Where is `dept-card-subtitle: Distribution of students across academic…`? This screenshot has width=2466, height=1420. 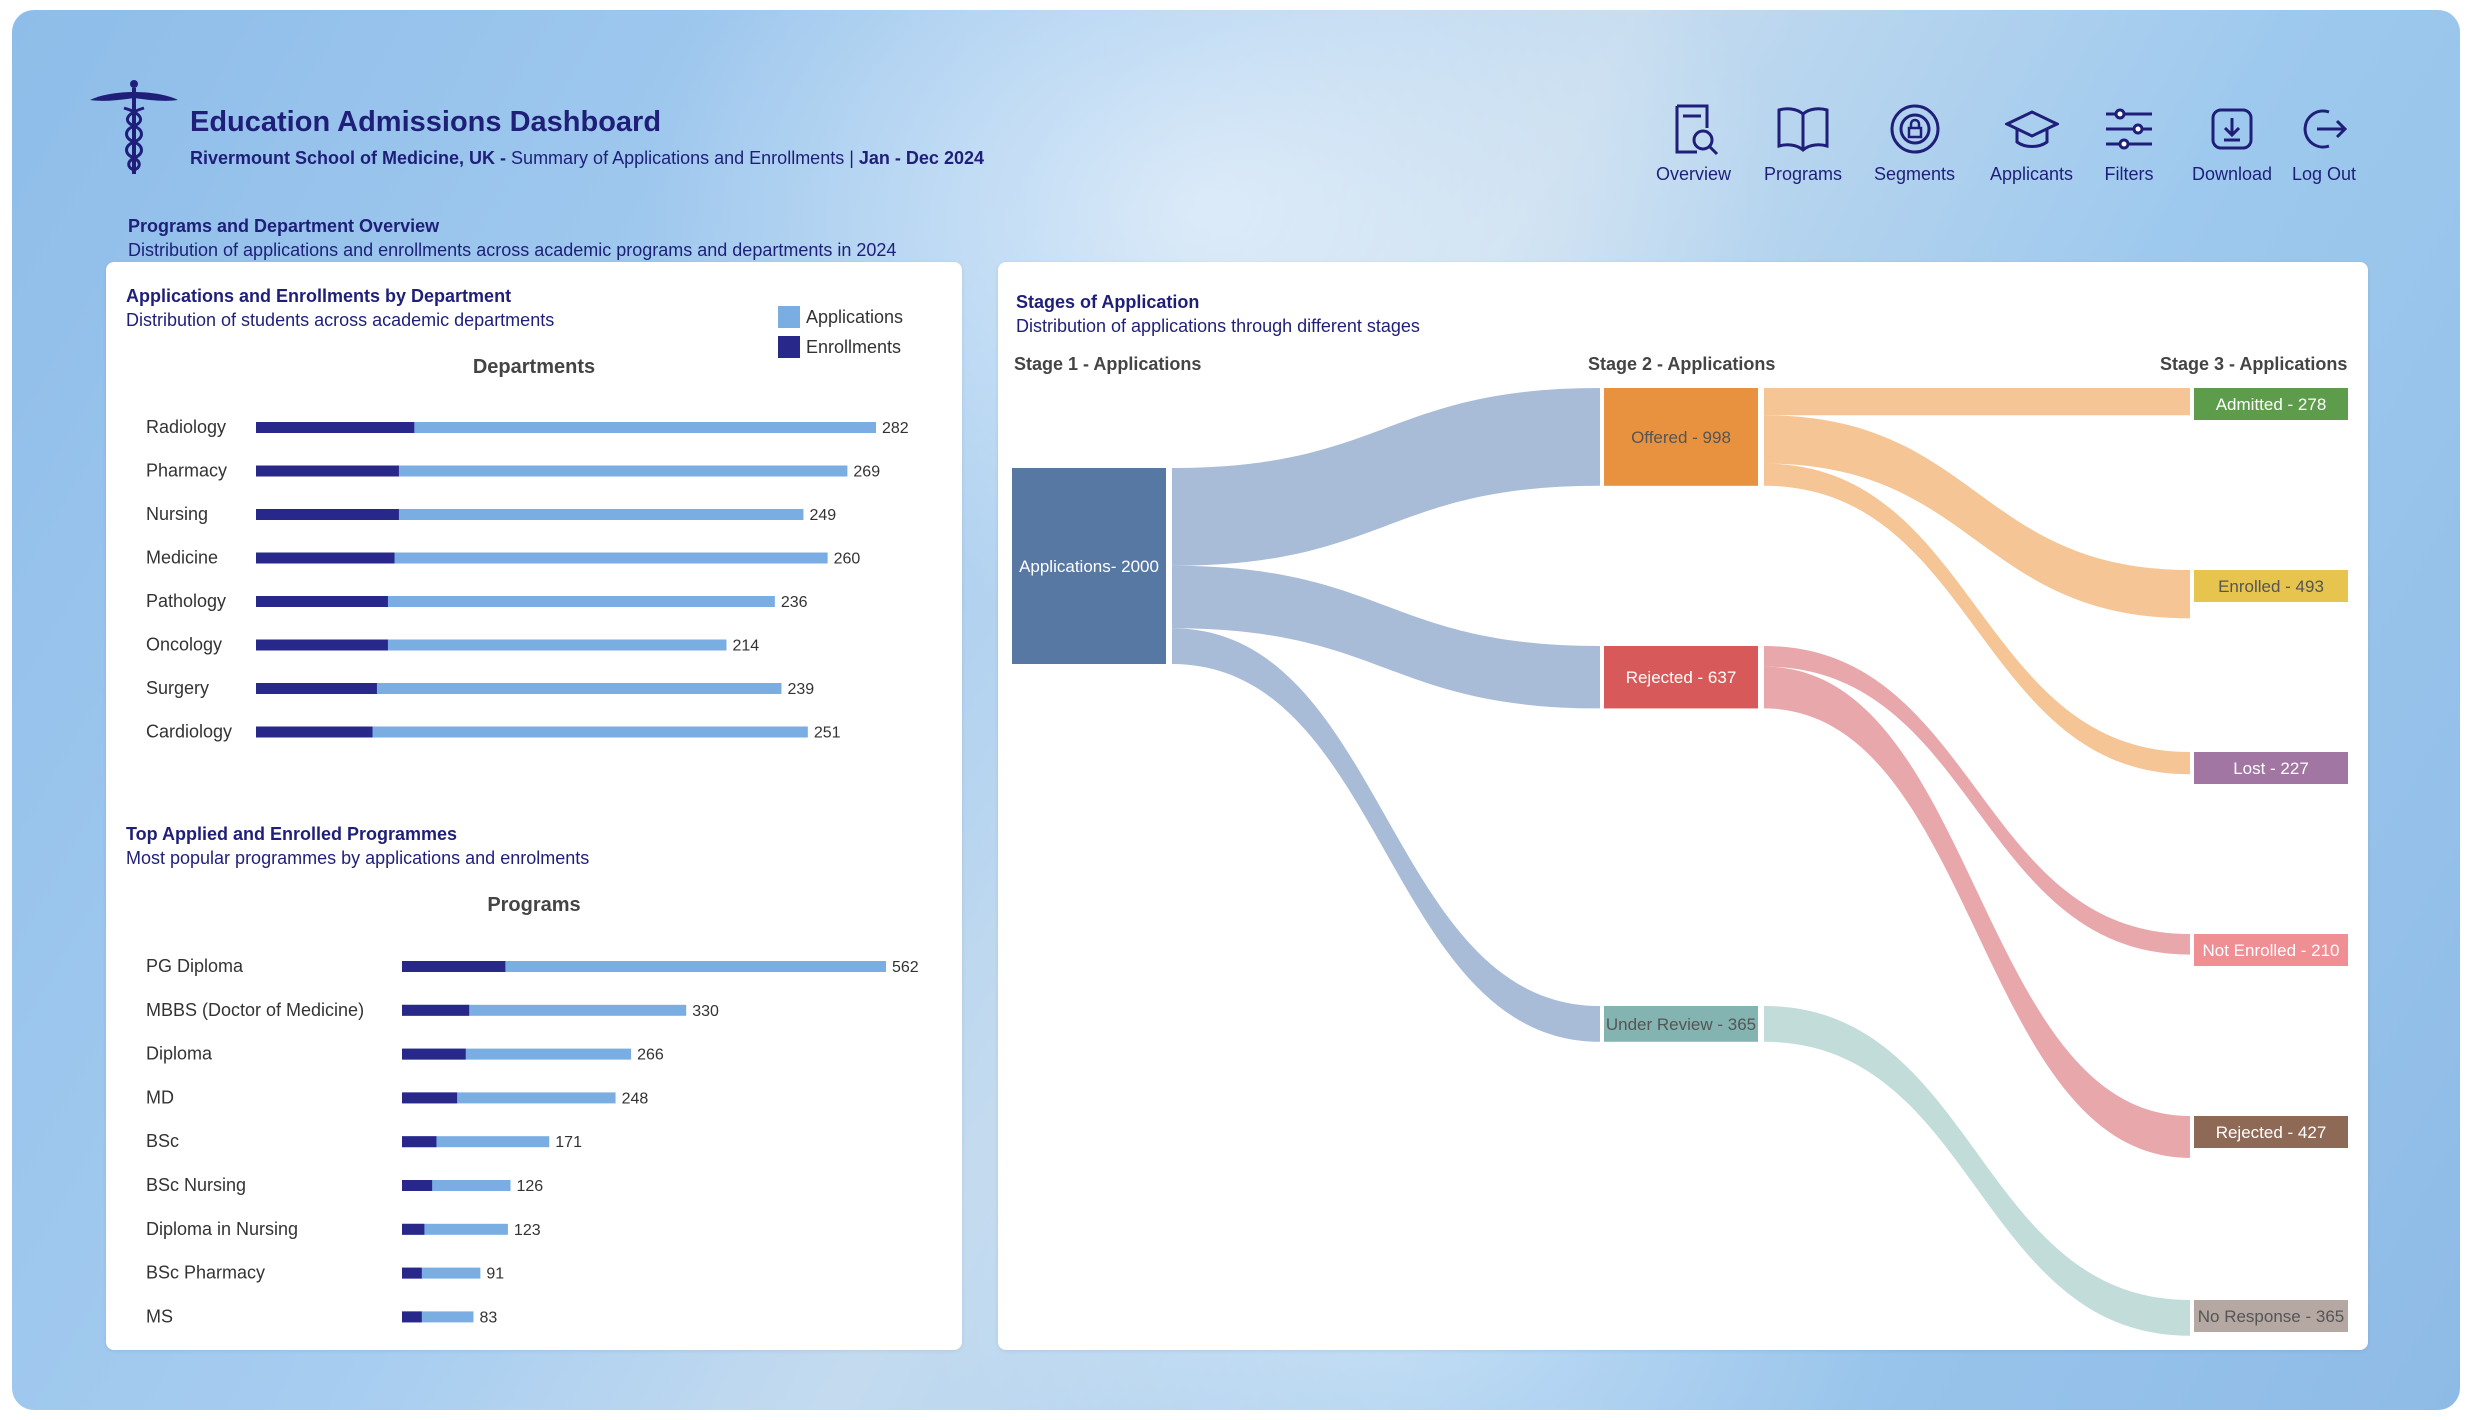
dept-card-subtitle: Distribution of students across academic… is located at coordinates (340, 320).